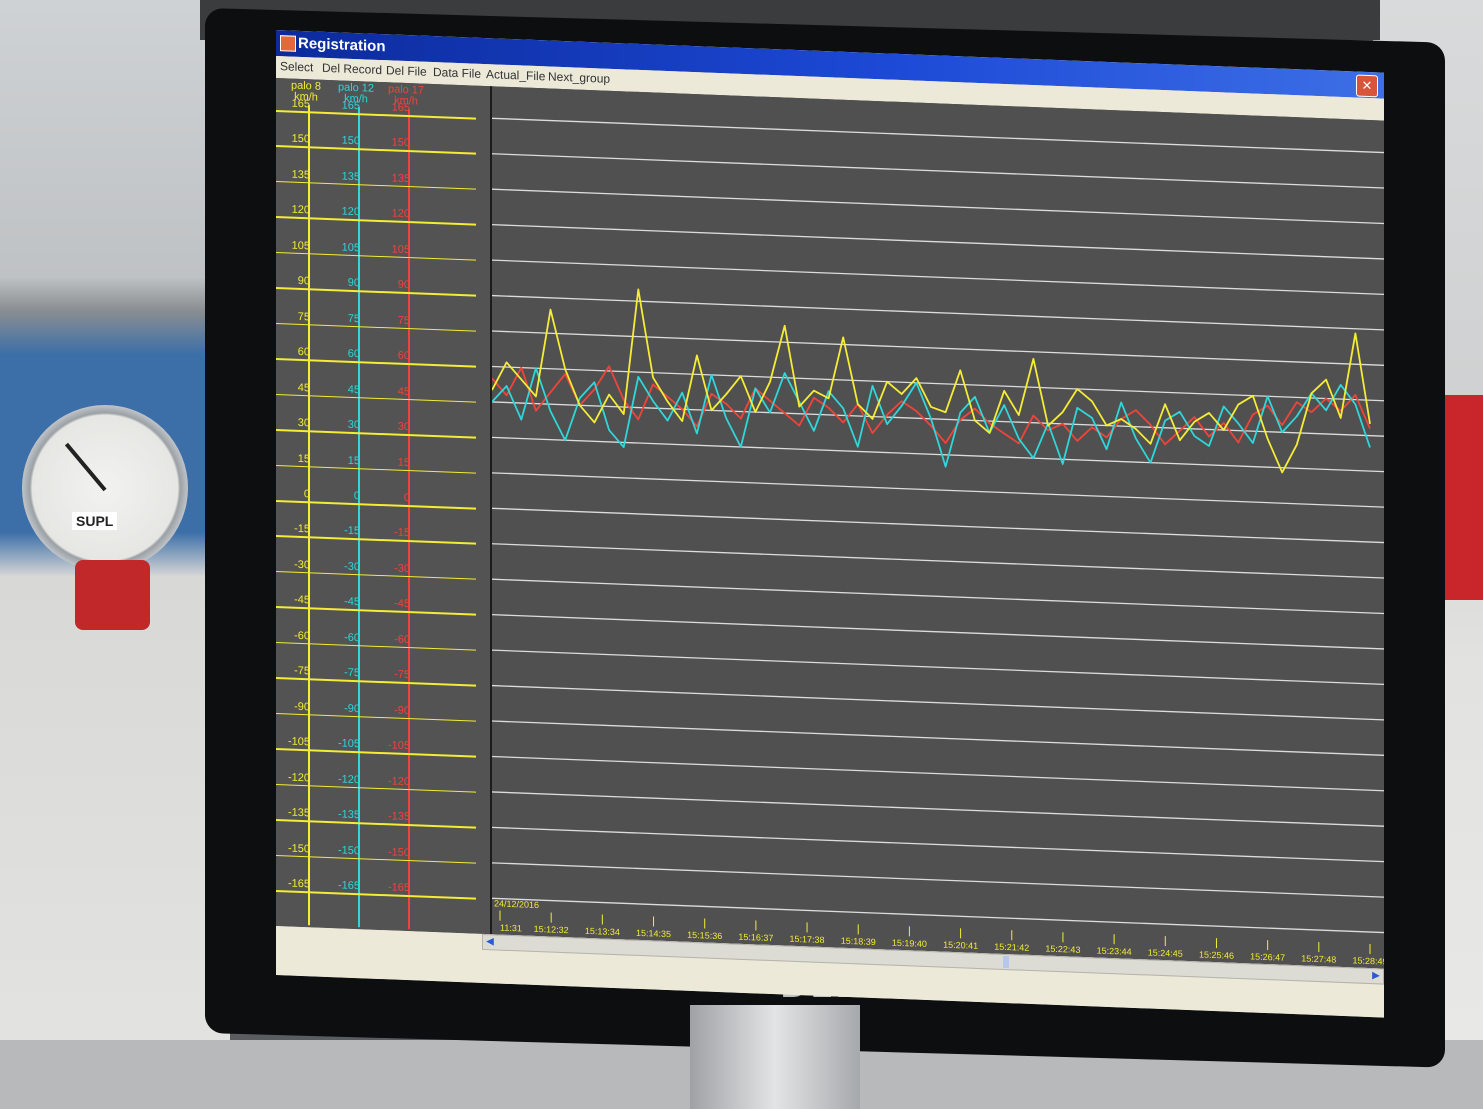 This screenshot has width=1483, height=1109. Describe the element at coordinates (457, 73) in the screenshot. I see `menu-data-file: Data File` at that location.